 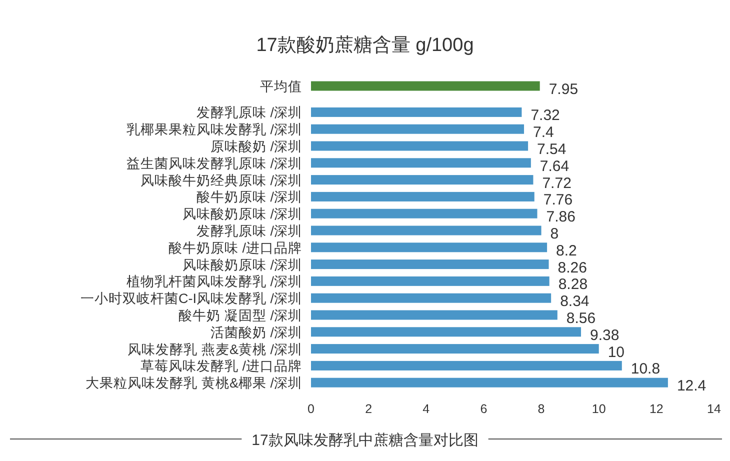 What do you see at coordinates (221, 366) in the screenshot?
I see `y-tick-label: 草莓风味发酵乳 /进口品牌` at bounding box center [221, 366].